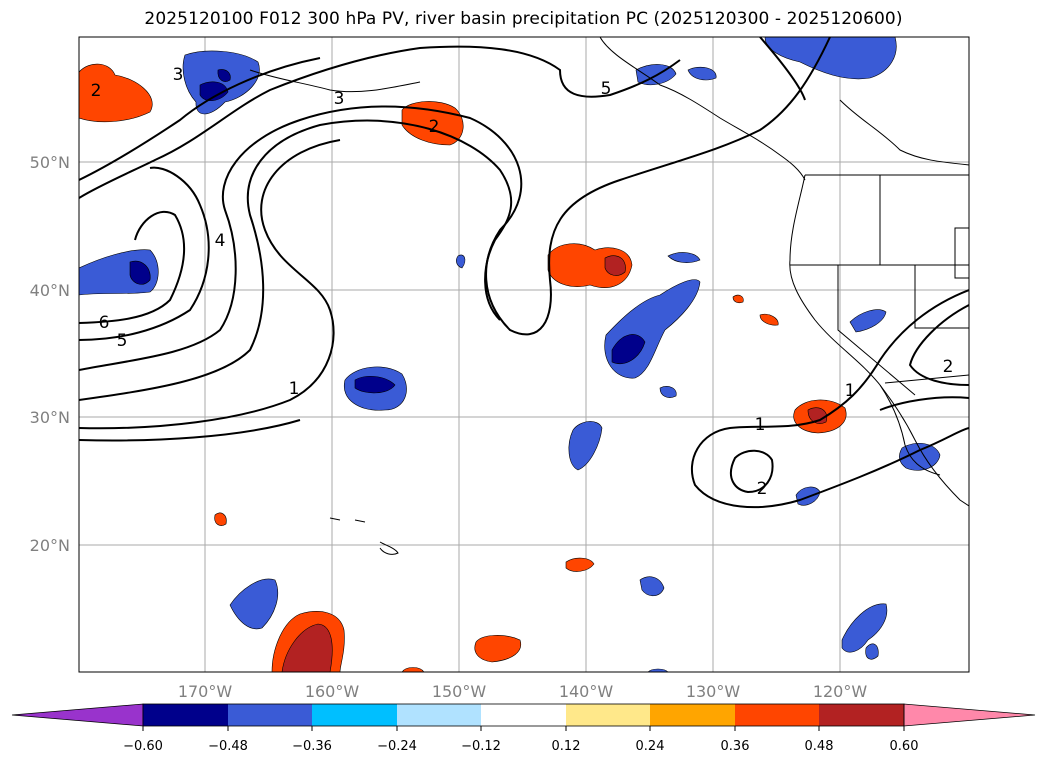 Image resolution: width=1047 pixels, height=765 pixels. Describe the element at coordinates (364, 536) in the screenshot. I see `hawaii-islands` at that location.